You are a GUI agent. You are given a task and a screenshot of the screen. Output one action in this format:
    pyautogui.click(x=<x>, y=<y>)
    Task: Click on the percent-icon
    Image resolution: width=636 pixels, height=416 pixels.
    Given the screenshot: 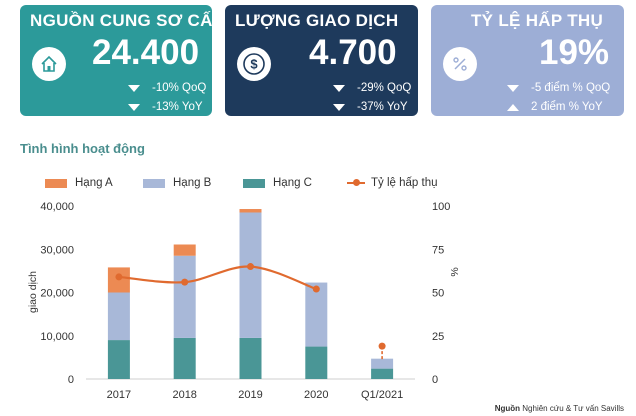 What is the action you would take?
    pyautogui.click(x=460, y=64)
    